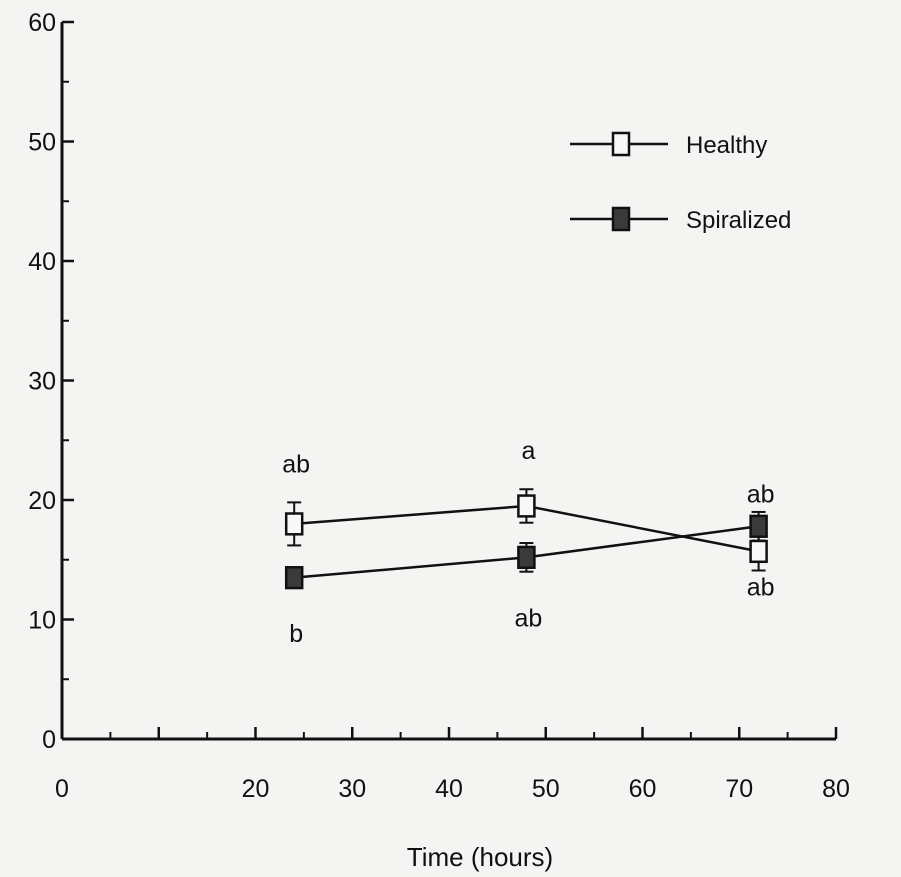 This screenshot has height=877, width=901. What do you see at coordinates (836, 789) in the screenshot?
I see `x-tick-label: 80` at bounding box center [836, 789].